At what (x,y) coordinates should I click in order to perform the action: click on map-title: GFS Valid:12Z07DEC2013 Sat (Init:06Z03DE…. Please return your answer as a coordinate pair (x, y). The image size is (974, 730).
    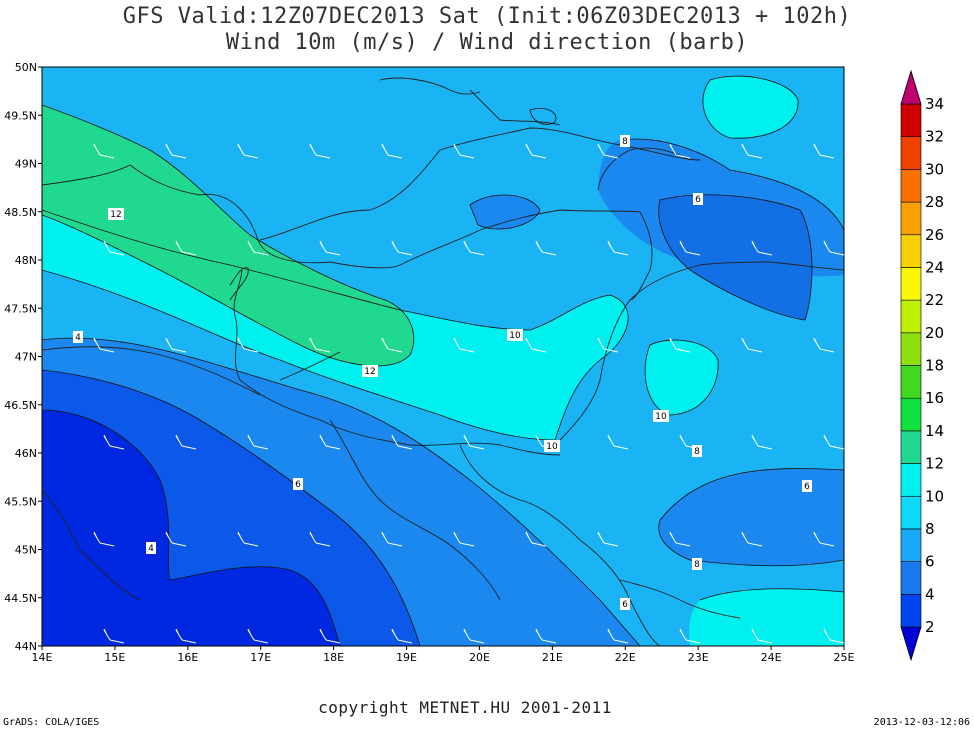
    Looking at the image, I should click on (487, 16).